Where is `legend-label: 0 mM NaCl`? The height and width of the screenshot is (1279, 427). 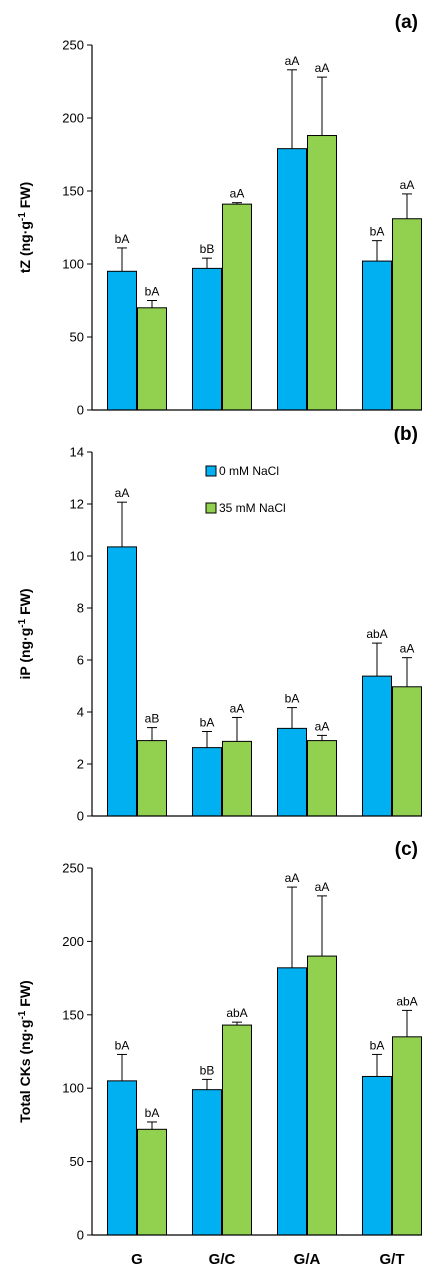 legend-label: 0 mM NaCl is located at coordinates (249, 471).